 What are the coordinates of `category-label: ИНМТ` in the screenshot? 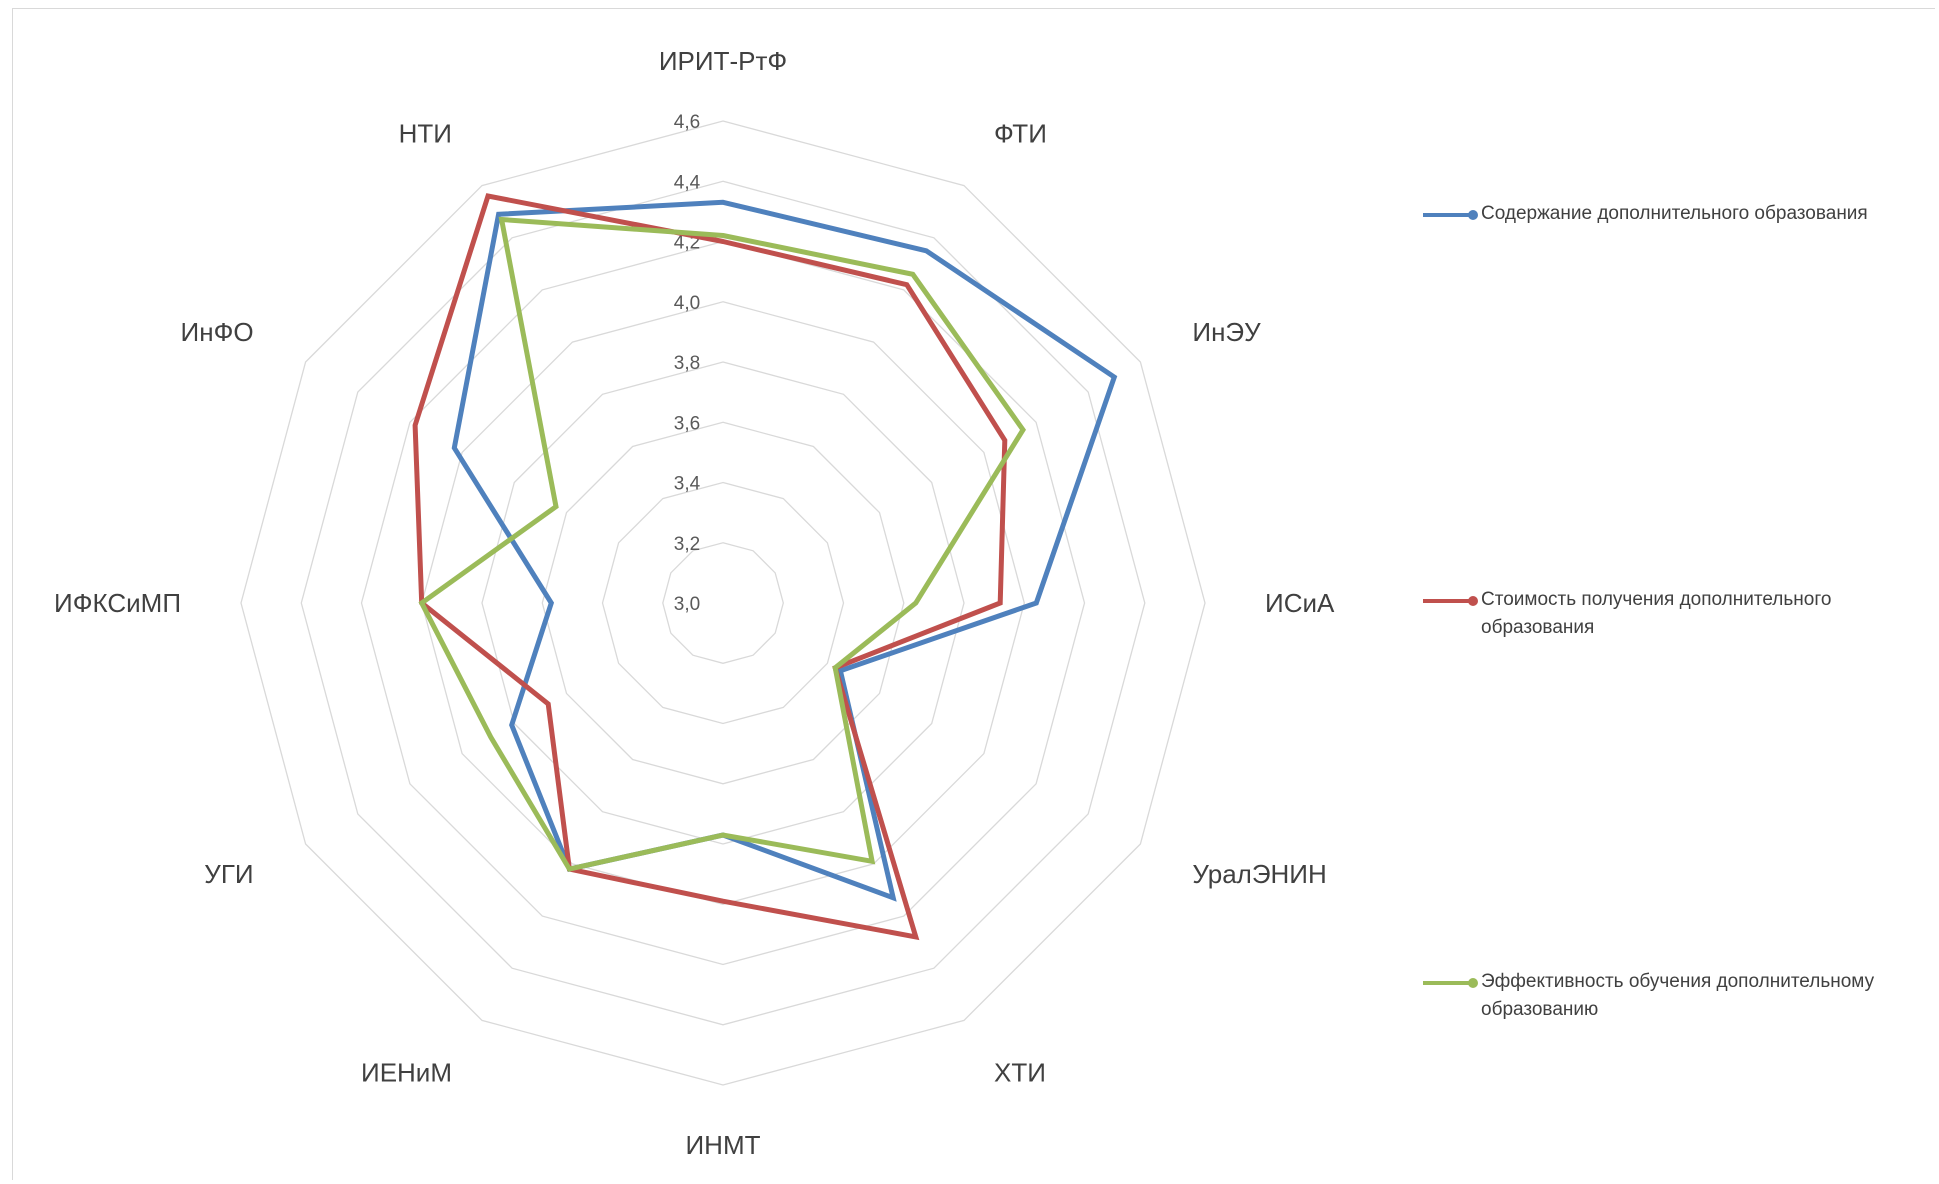 It's located at (722, 1145).